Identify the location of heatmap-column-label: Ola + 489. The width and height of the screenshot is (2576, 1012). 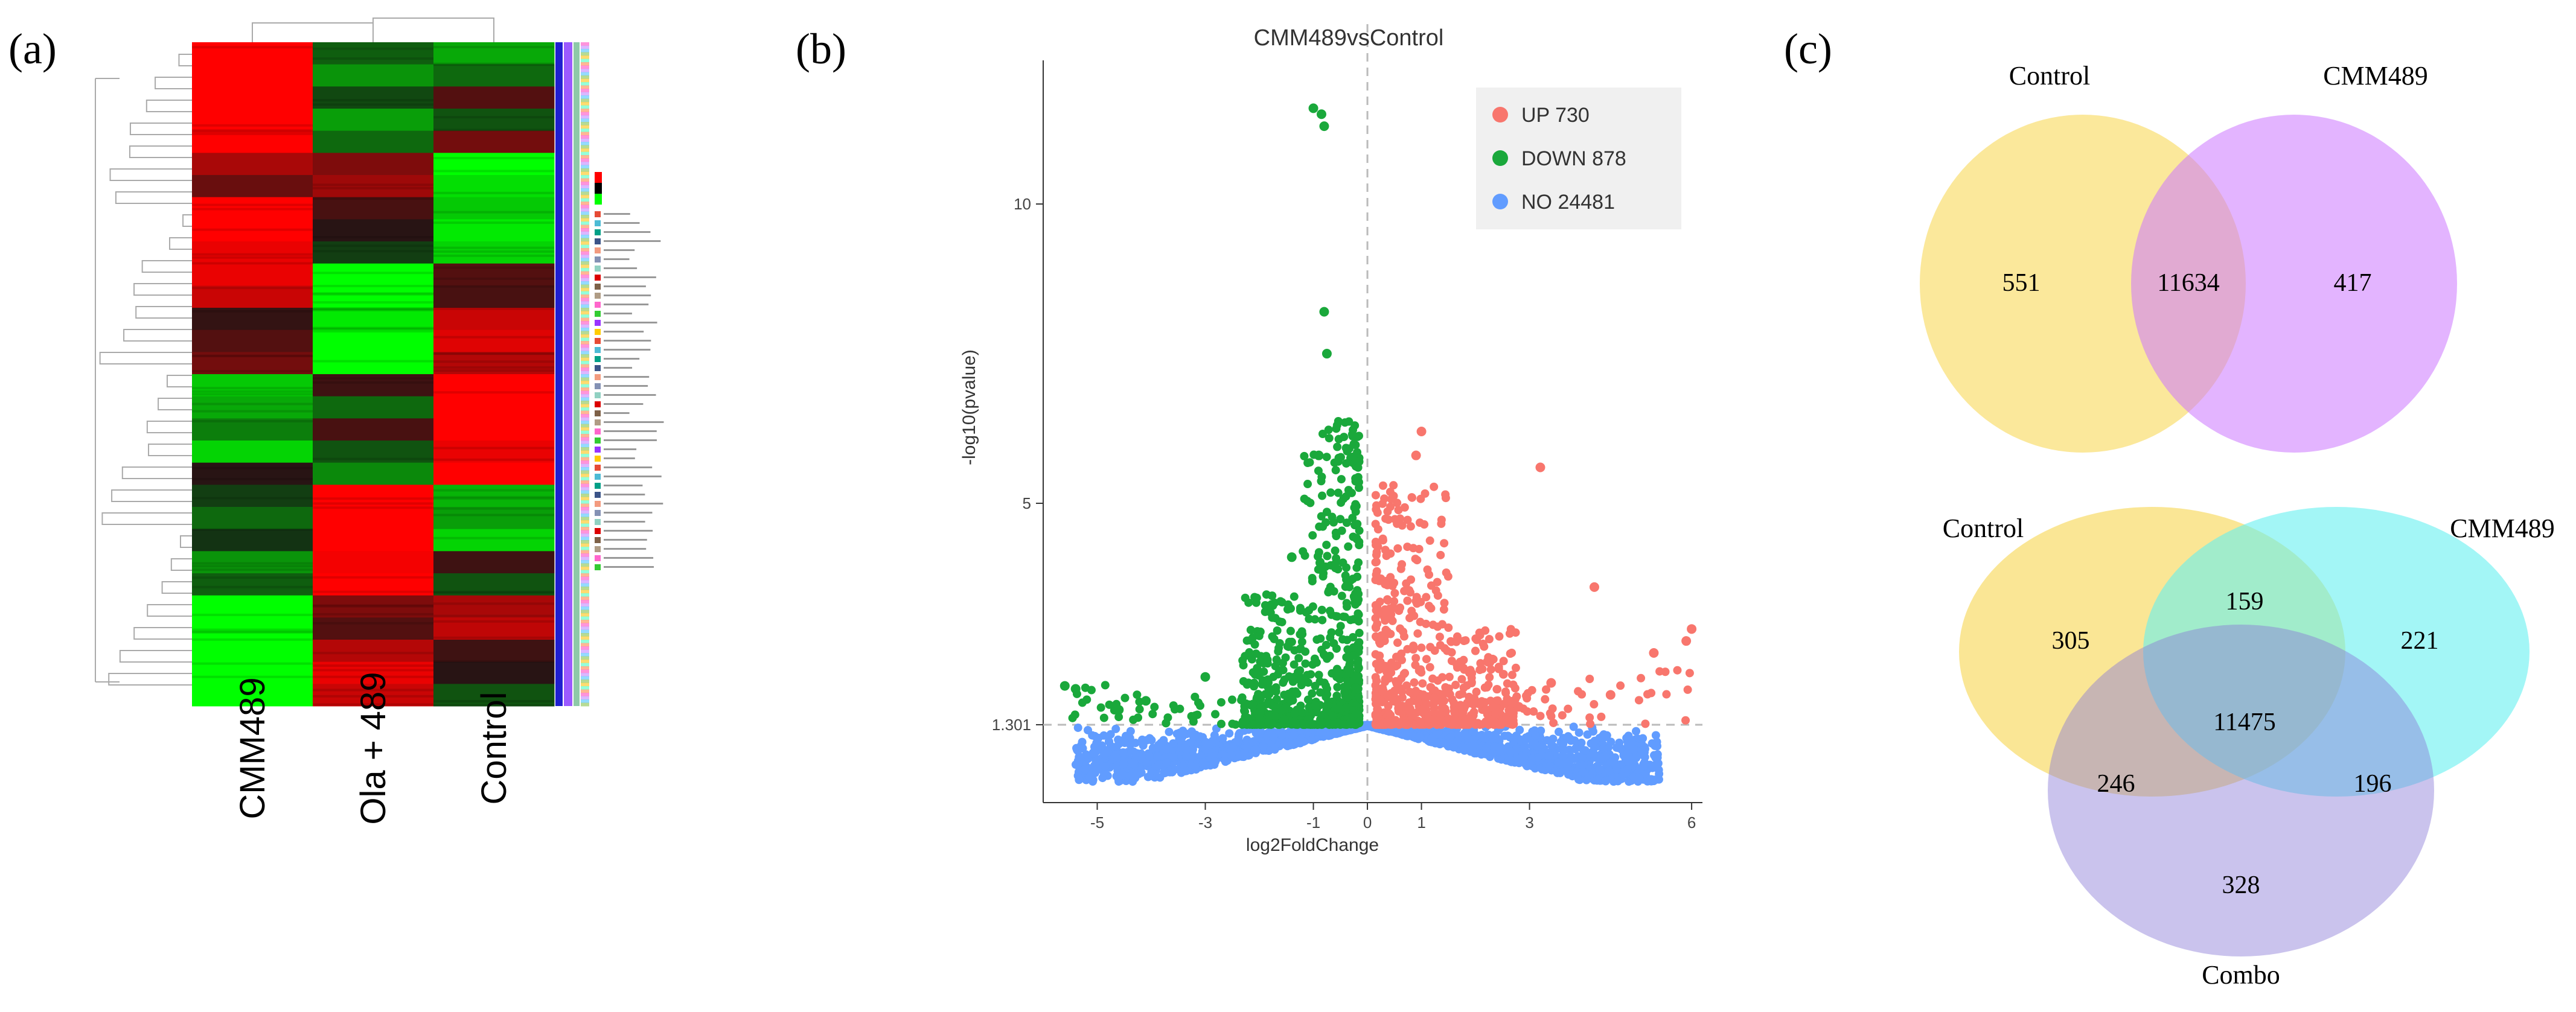
(373, 748).